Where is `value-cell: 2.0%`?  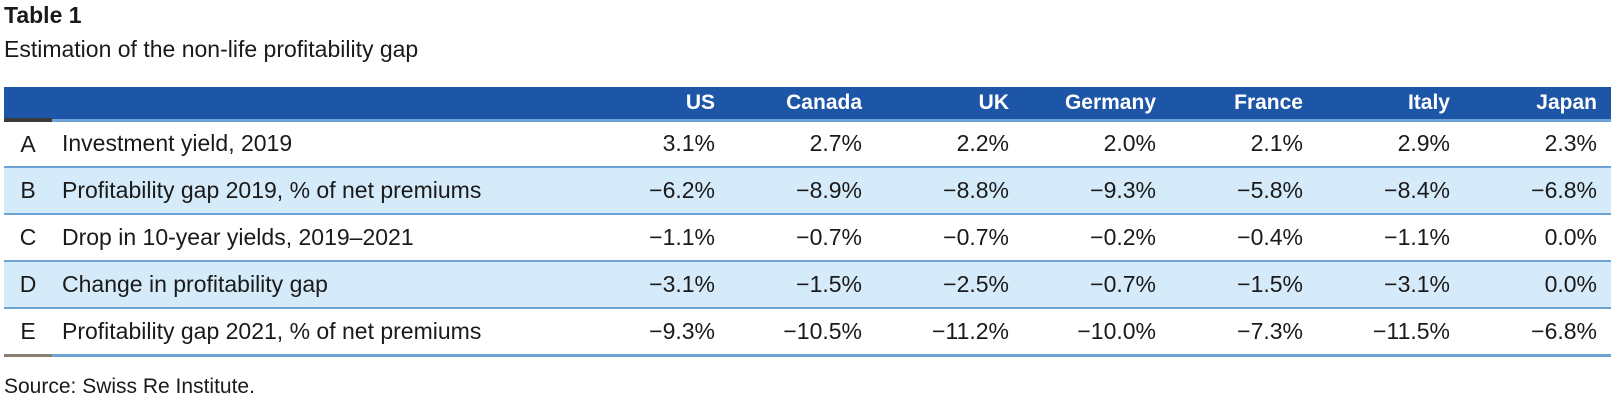
value-cell: 2.0% is located at coordinates (1096, 142).